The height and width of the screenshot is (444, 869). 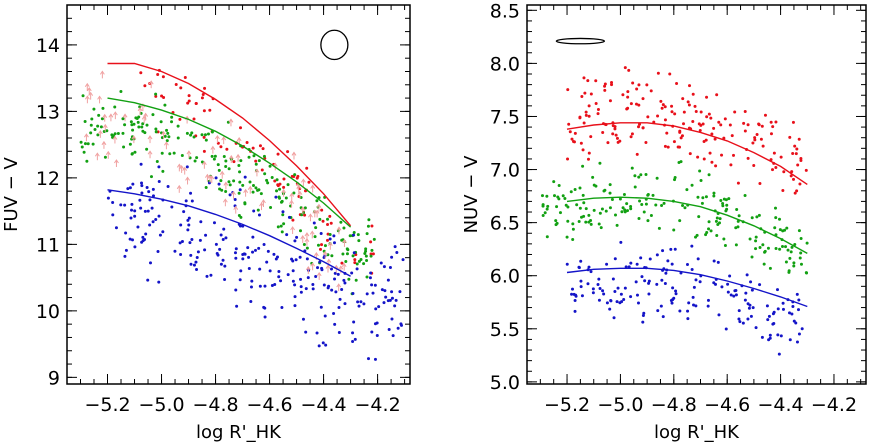 What do you see at coordinates (48, 245) in the screenshot?
I see `y-tick-label: 11` at bounding box center [48, 245].